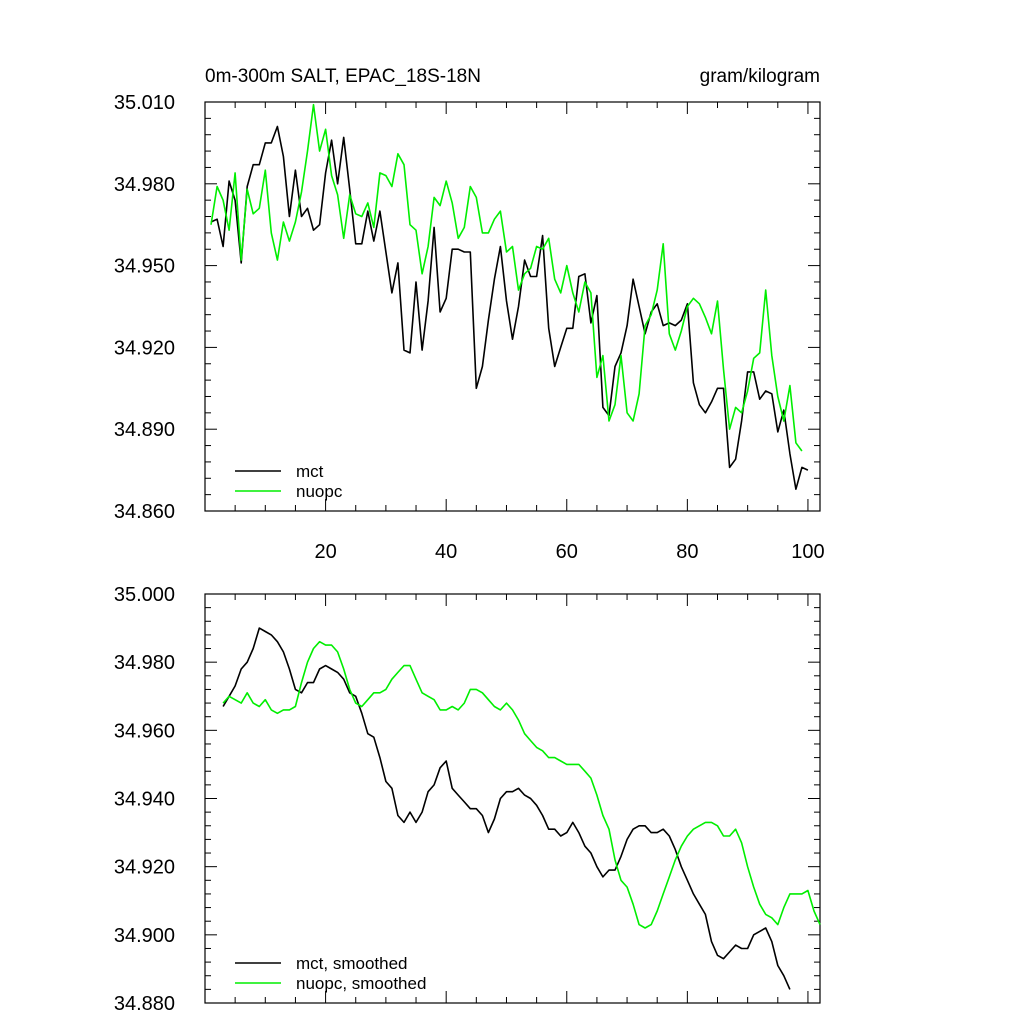  I want to click on legend-label: nuopc, so click(319, 491).